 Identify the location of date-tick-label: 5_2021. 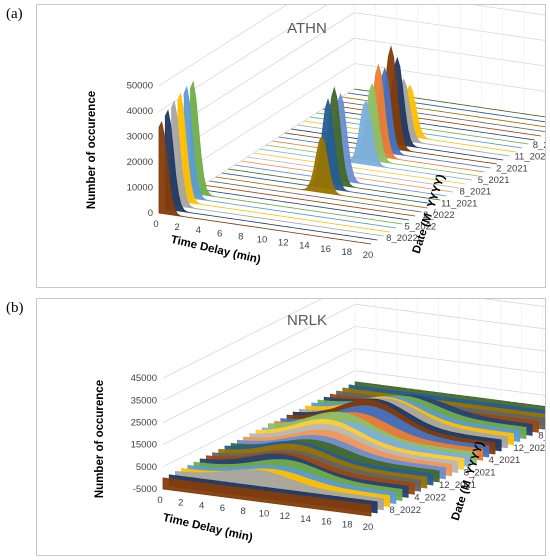
(494, 180).